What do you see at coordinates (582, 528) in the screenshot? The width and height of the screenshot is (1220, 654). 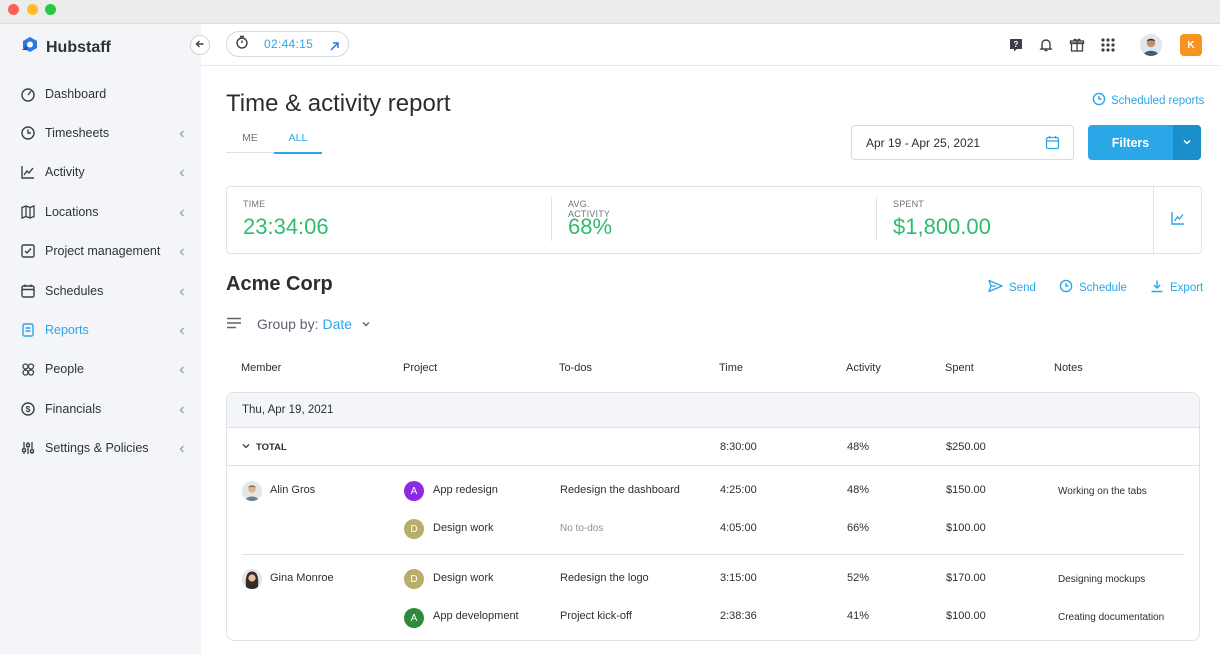 I see `todo-name: No to-dos` at bounding box center [582, 528].